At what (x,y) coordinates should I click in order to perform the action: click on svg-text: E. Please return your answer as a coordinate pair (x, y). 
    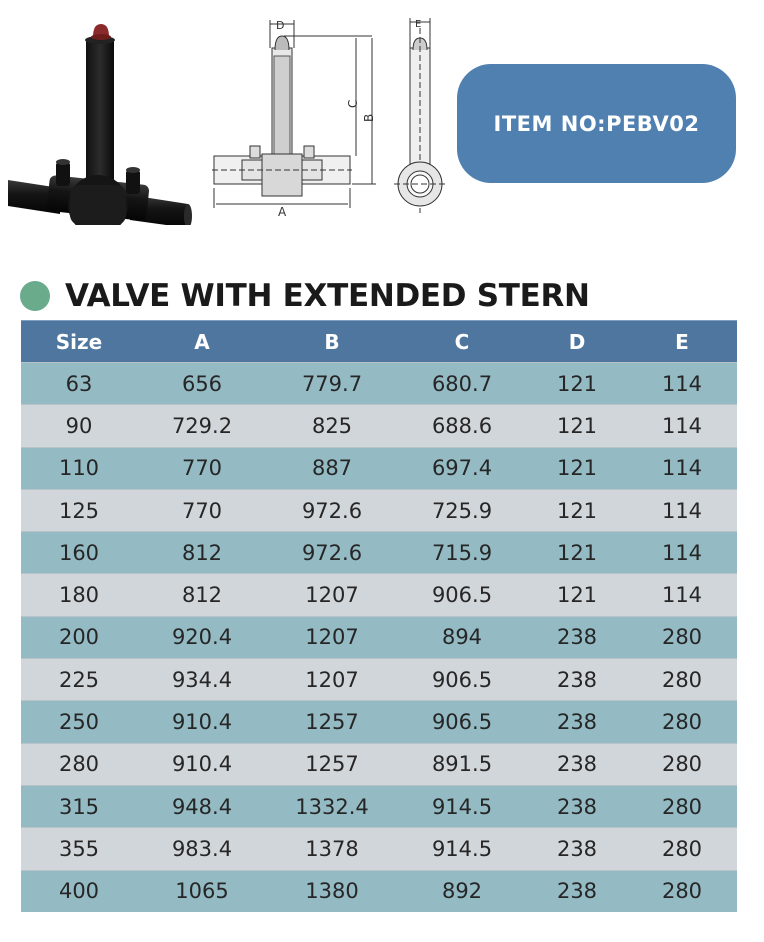
    Looking at the image, I should click on (418, 24).